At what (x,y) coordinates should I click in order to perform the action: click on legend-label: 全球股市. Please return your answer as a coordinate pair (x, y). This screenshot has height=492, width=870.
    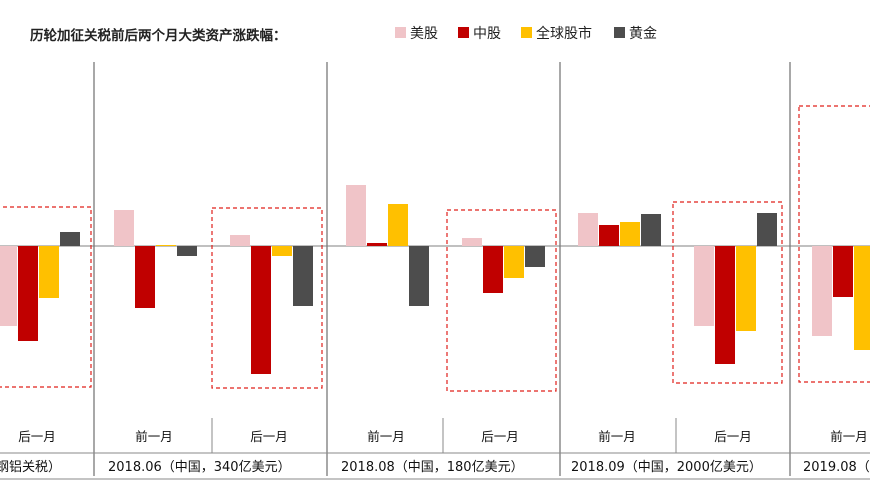
    Looking at the image, I should click on (564, 33).